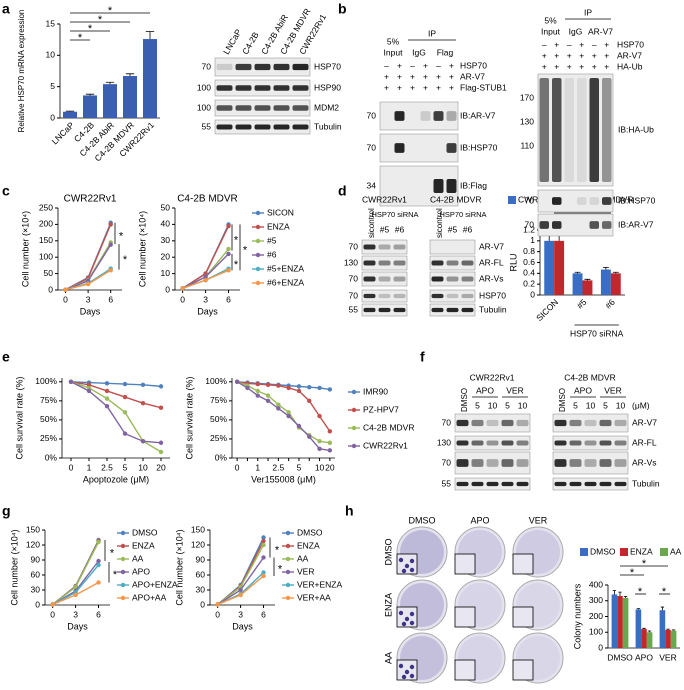 This screenshot has height=690, width=684. What do you see at coordinates (372, 185) in the screenshot?
I see `mw-marker: 34` at bounding box center [372, 185].